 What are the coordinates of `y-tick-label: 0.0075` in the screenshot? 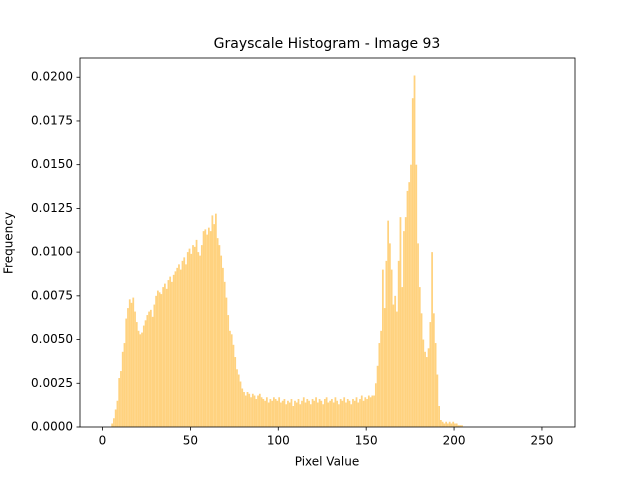 It's located at (52, 295).